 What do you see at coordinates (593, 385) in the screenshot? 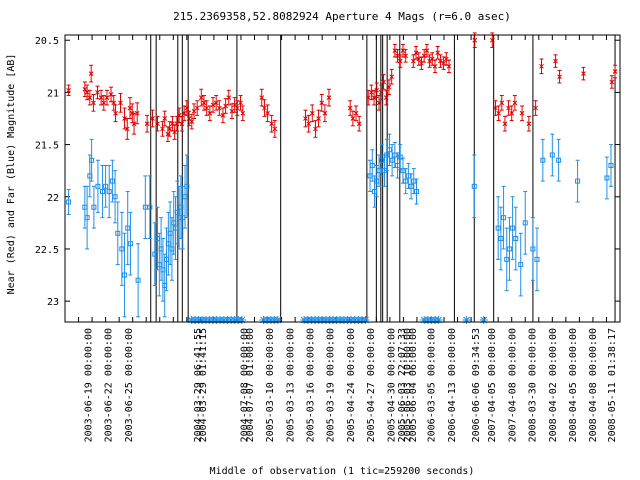
I see `x-tick-label: 2008-04-08 00:00:00` at bounding box center [593, 385].